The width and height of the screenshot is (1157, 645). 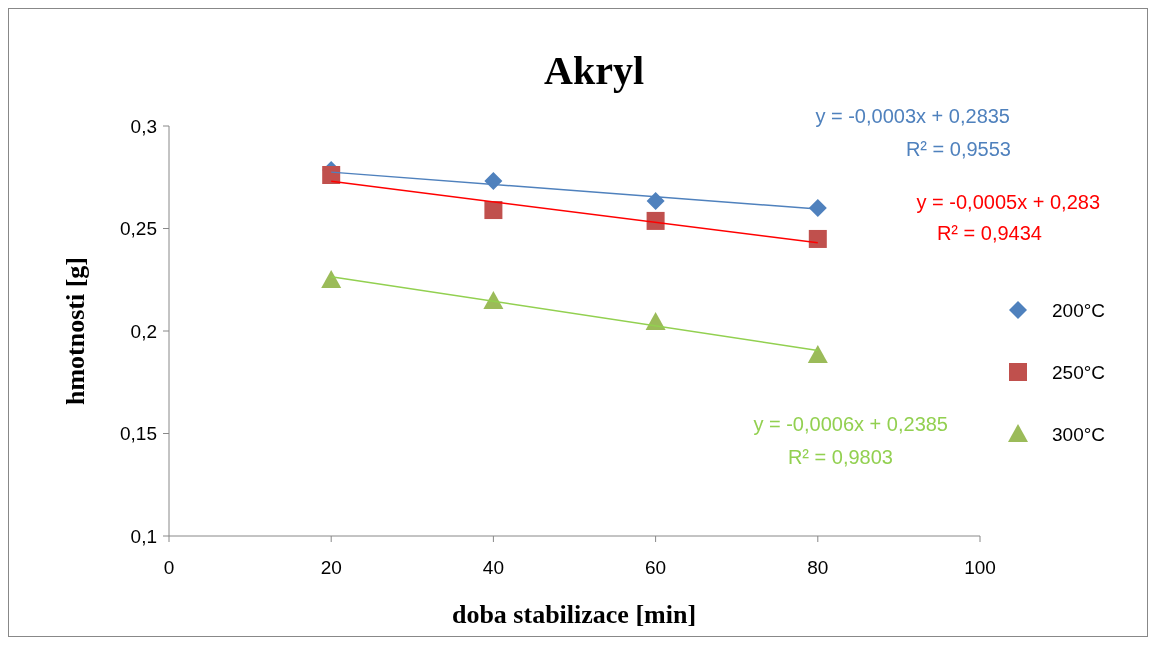 I want to click on annotation: R² = 0,9434, so click(x=989, y=233).